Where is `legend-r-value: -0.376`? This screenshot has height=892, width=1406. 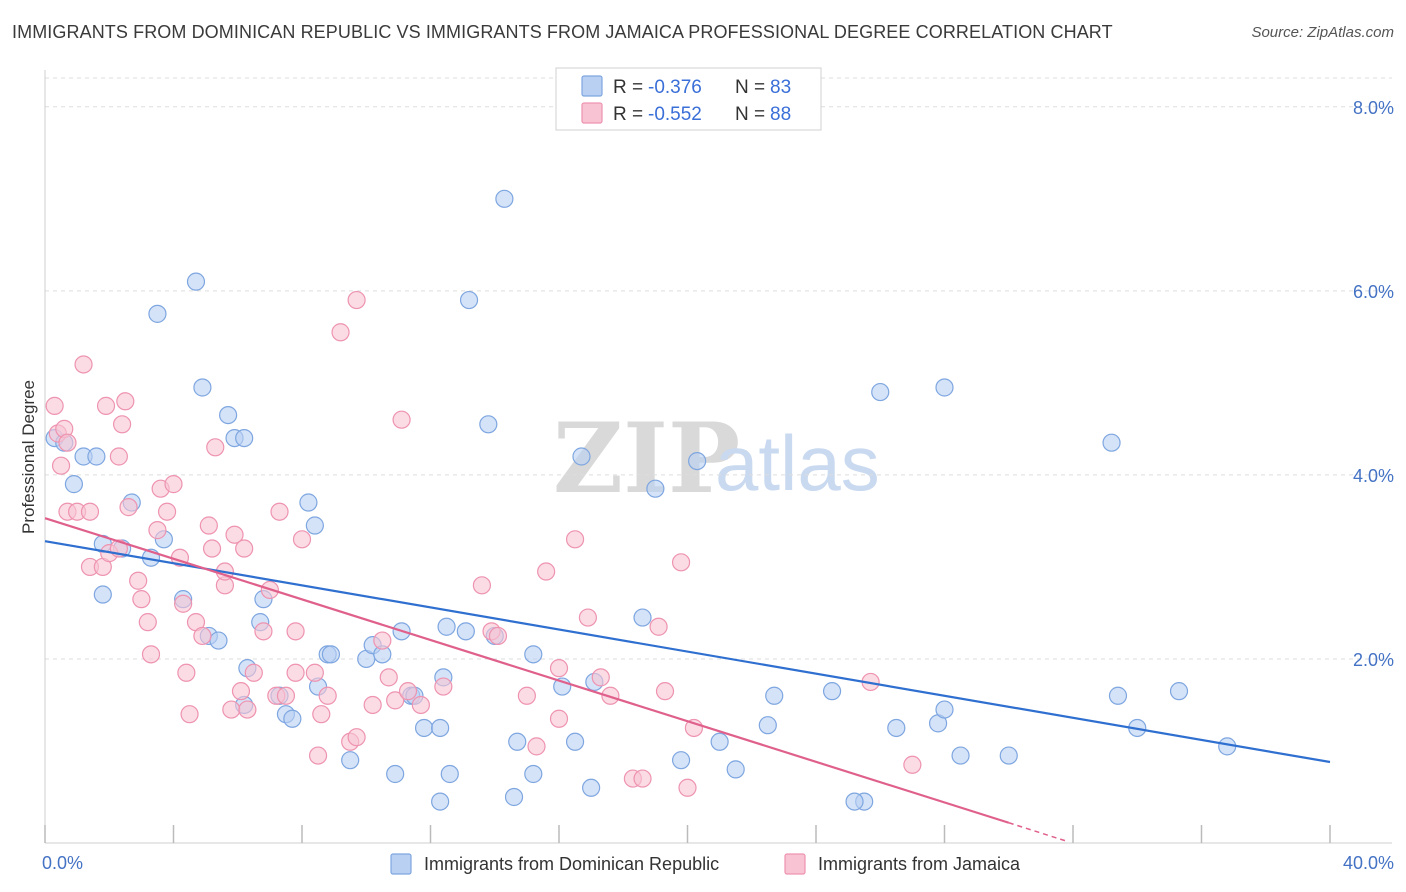
legend-r-value: -0.376 is located at coordinates (675, 87).